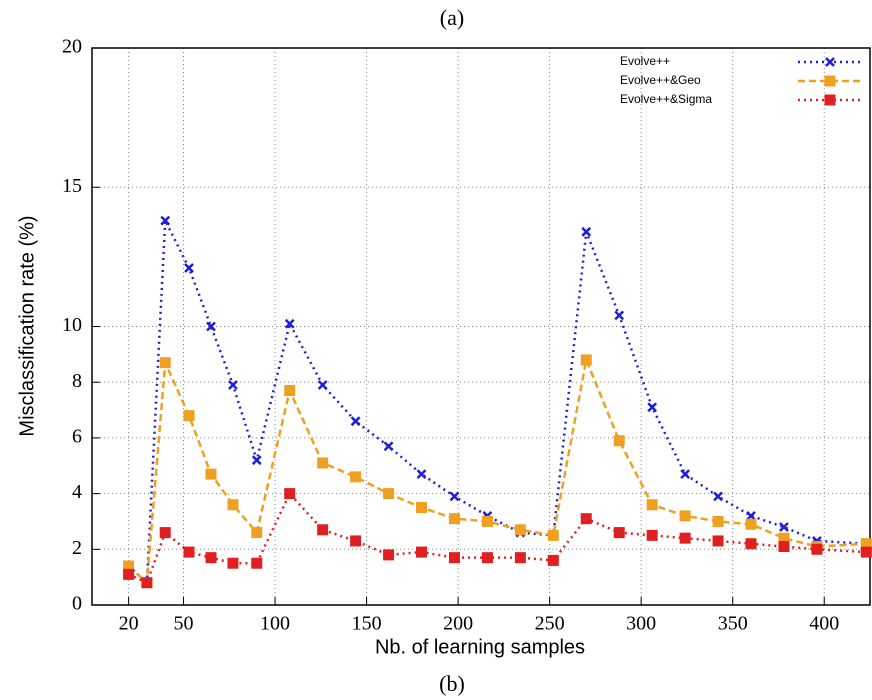  What do you see at coordinates (275, 624) in the screenshot?
I see `x-tick-label: 100` at bounding box center [275, 624].